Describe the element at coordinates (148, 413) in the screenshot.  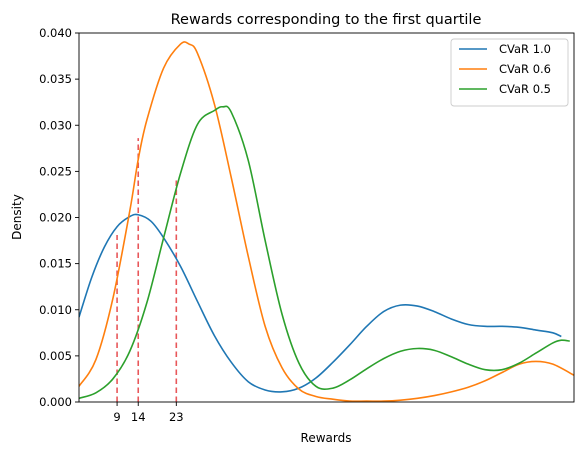
I see `x-axis: 9 14 23` at that location.